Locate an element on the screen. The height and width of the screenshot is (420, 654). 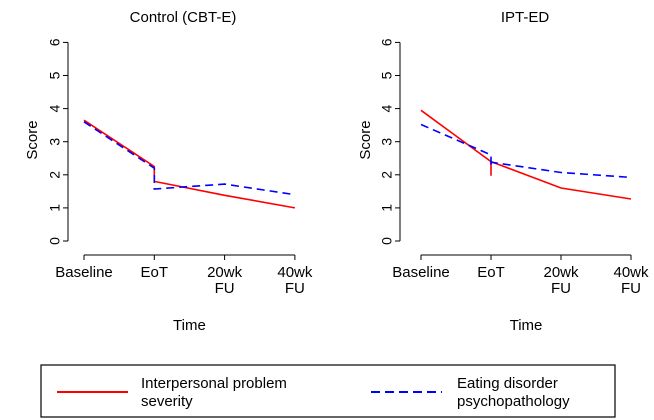
panel-title: Control (CBT-E) is located at coordinates (183, 17).